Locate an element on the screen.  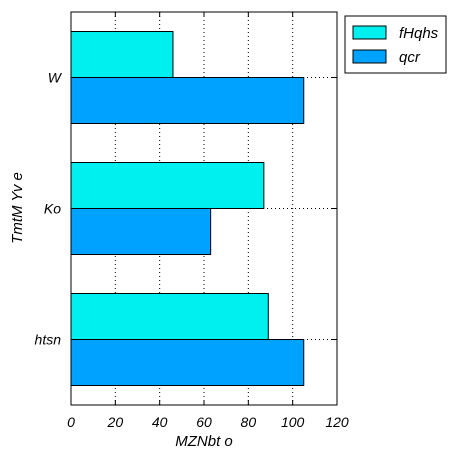
x-tick-label: 80 is located at coordinates (249, 422).